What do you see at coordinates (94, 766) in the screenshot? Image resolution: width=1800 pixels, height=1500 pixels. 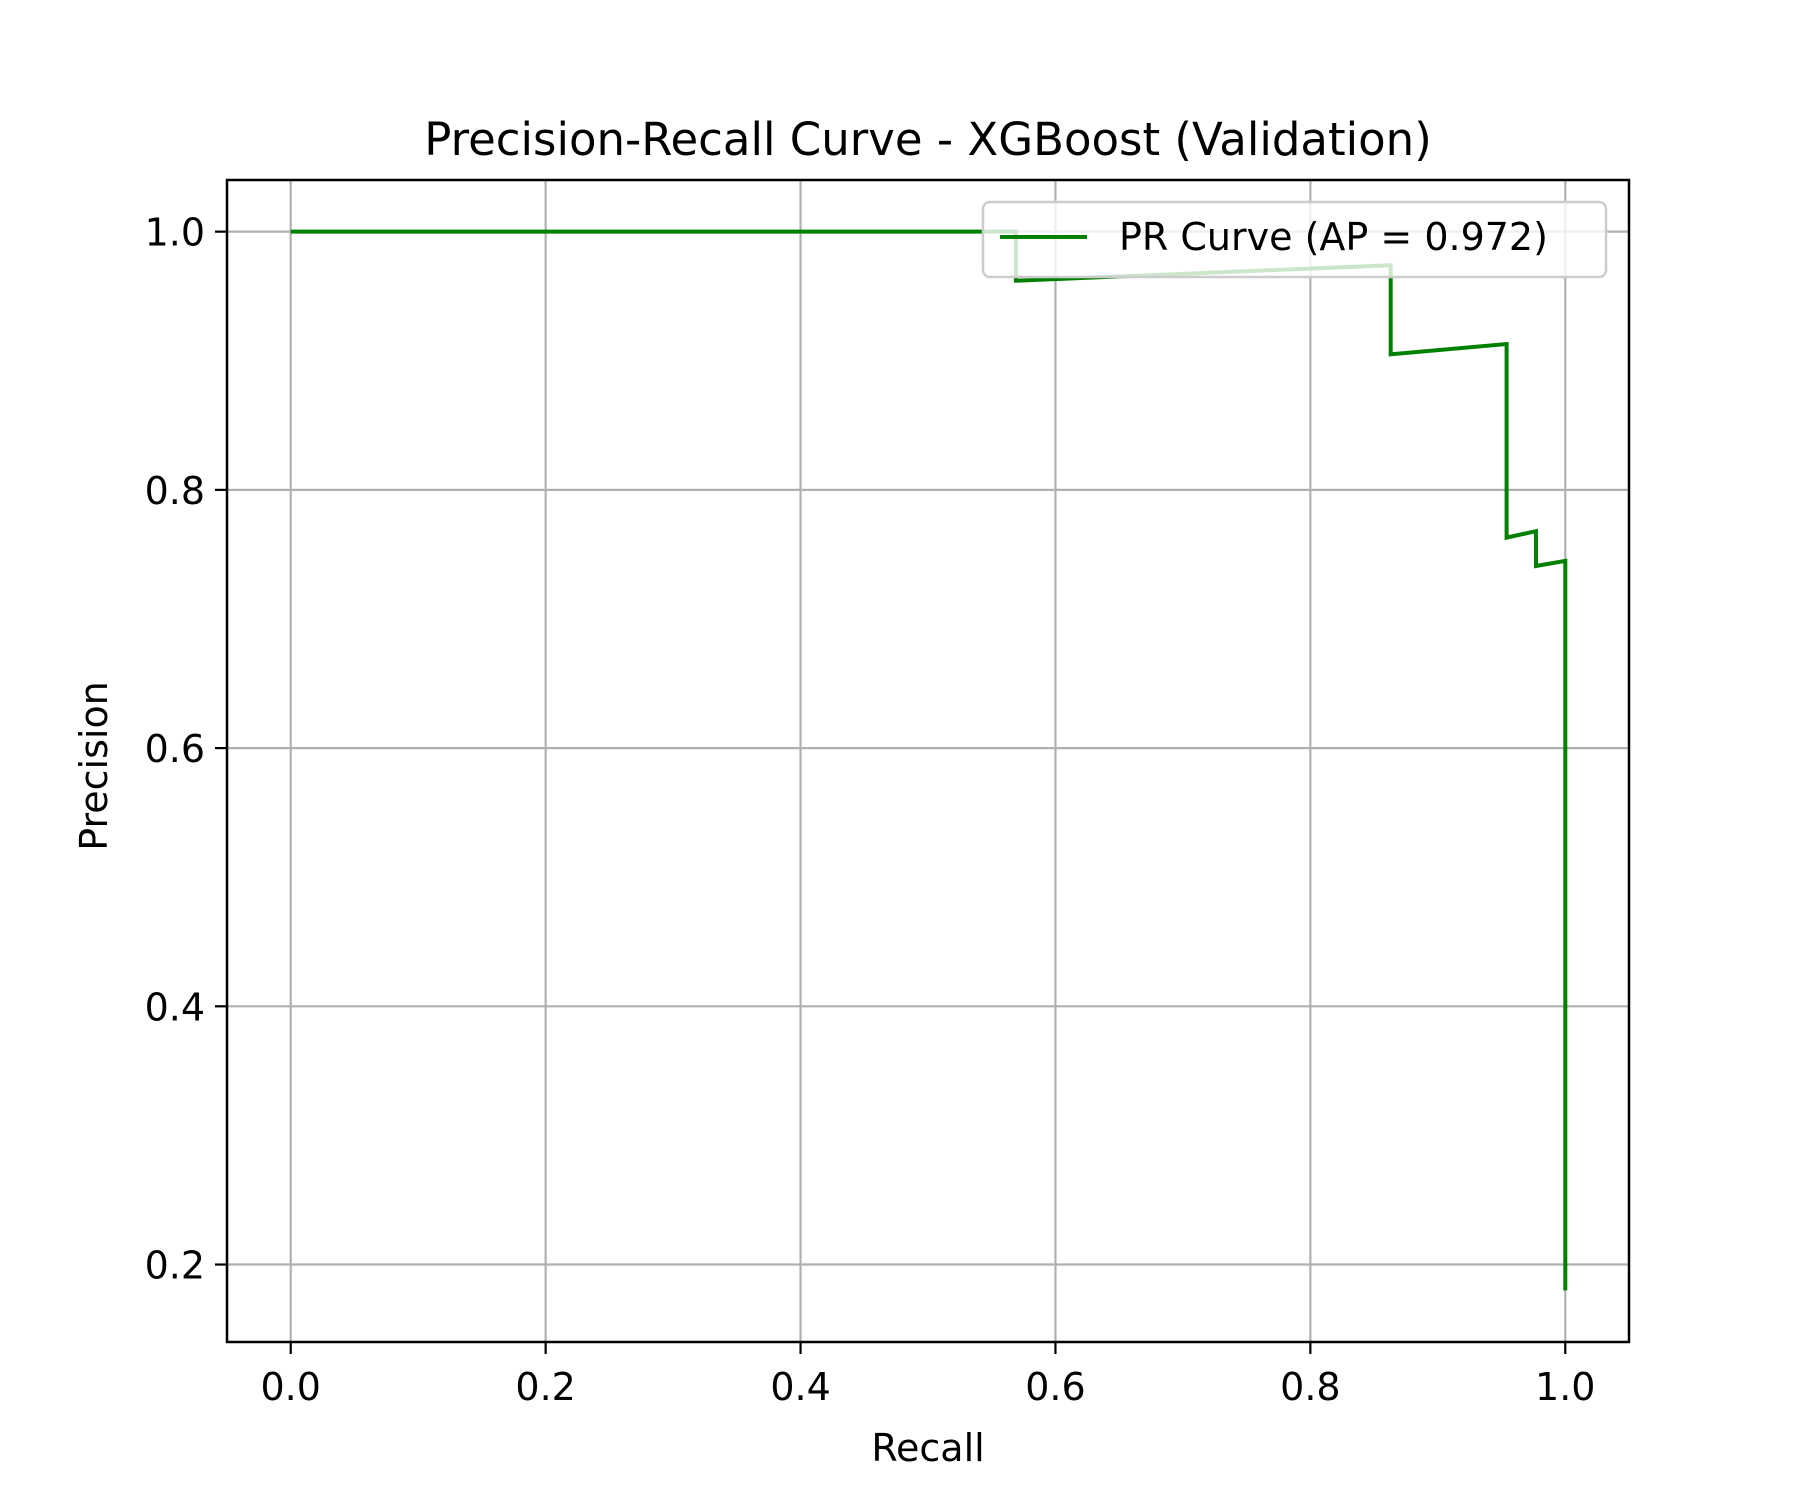 I see `y-axis-label: Precision` at bounding box center [94, 766].